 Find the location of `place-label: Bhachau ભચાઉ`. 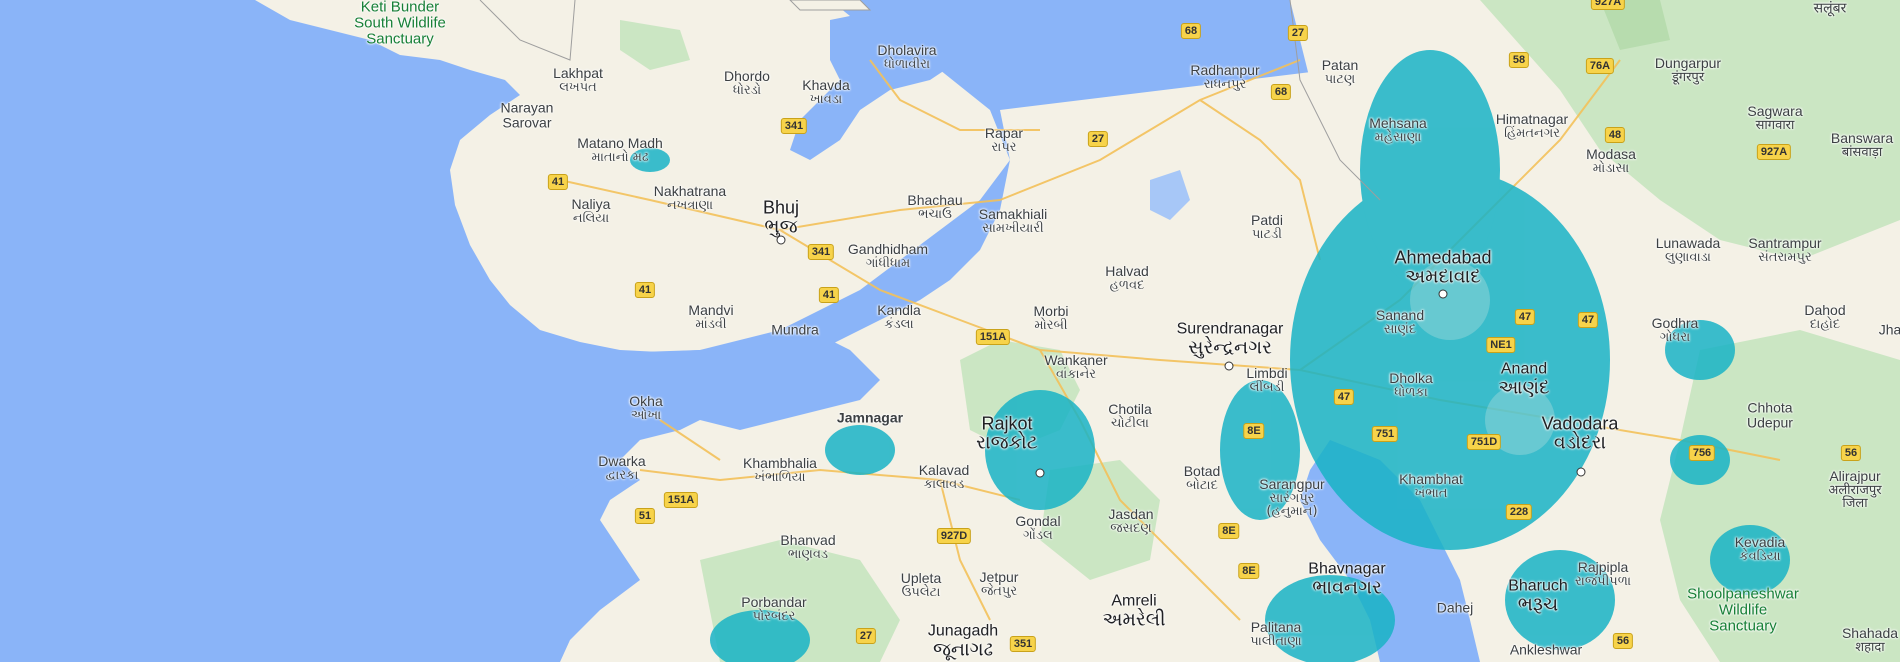

place-label: Bhachau ભચાઉ is located at coordinates (934, 206).